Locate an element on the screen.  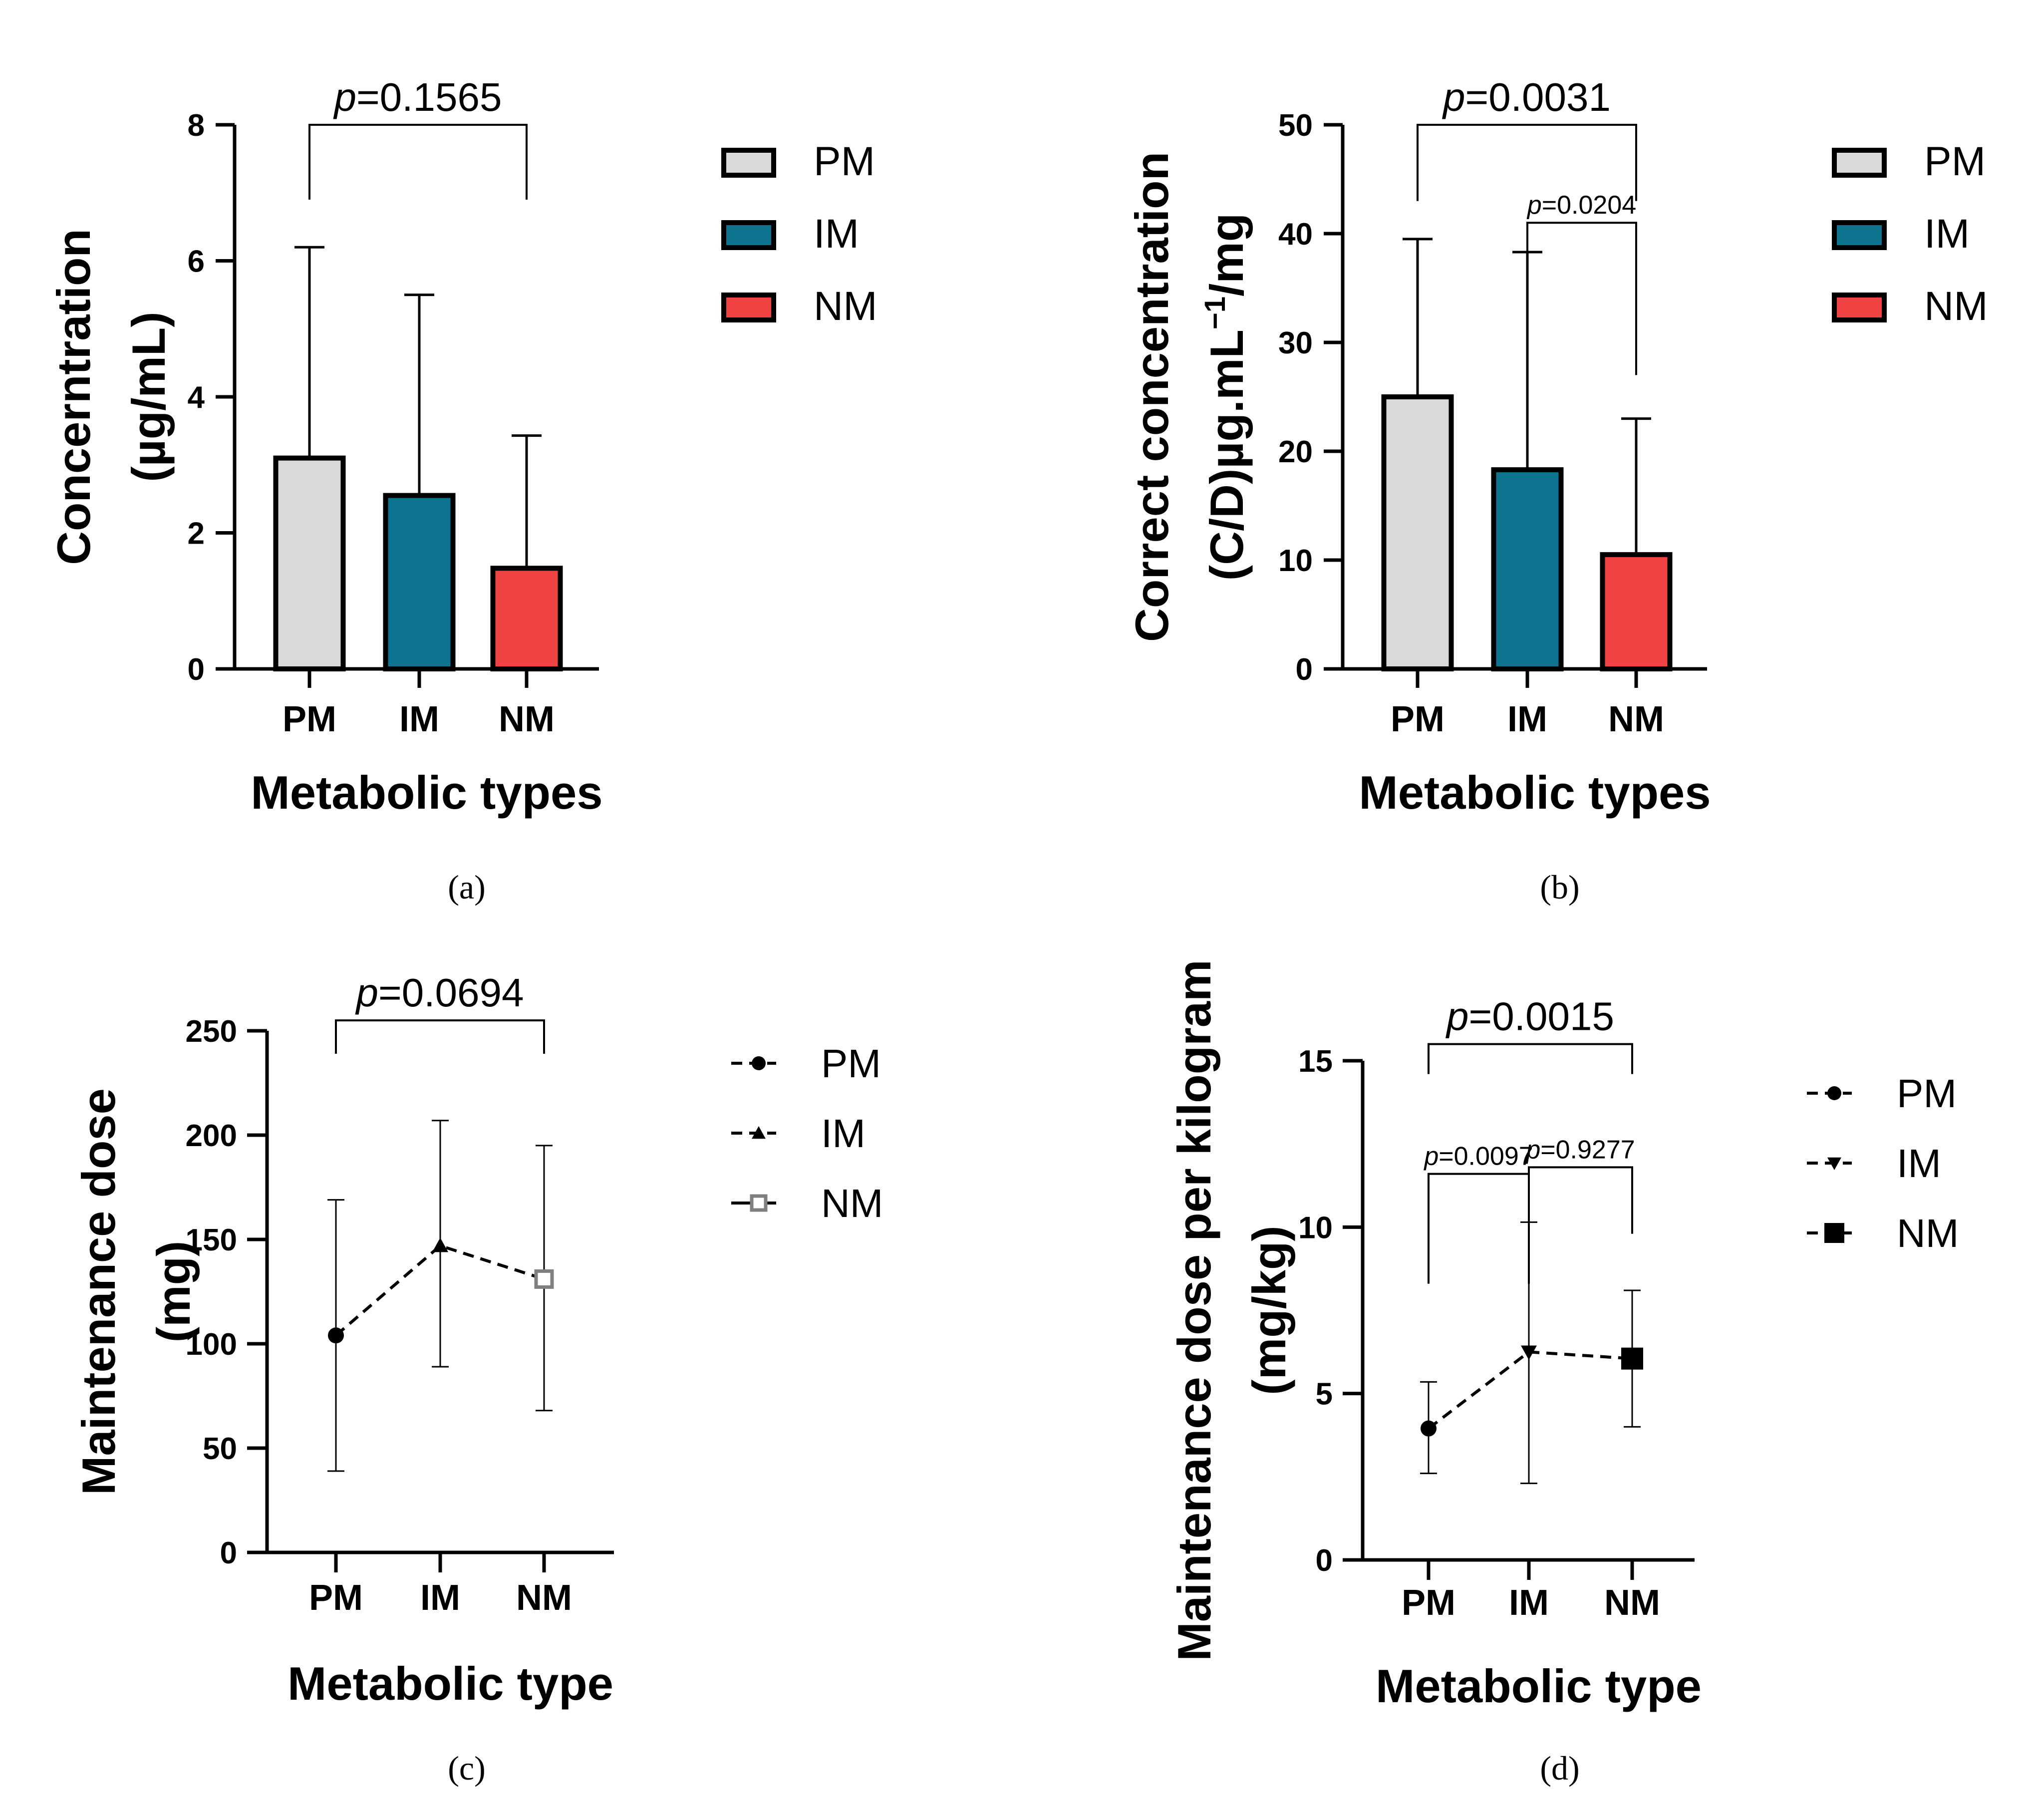
y-axis-title: Maintenance dose (mg) is located at coordinates (136, 1291).